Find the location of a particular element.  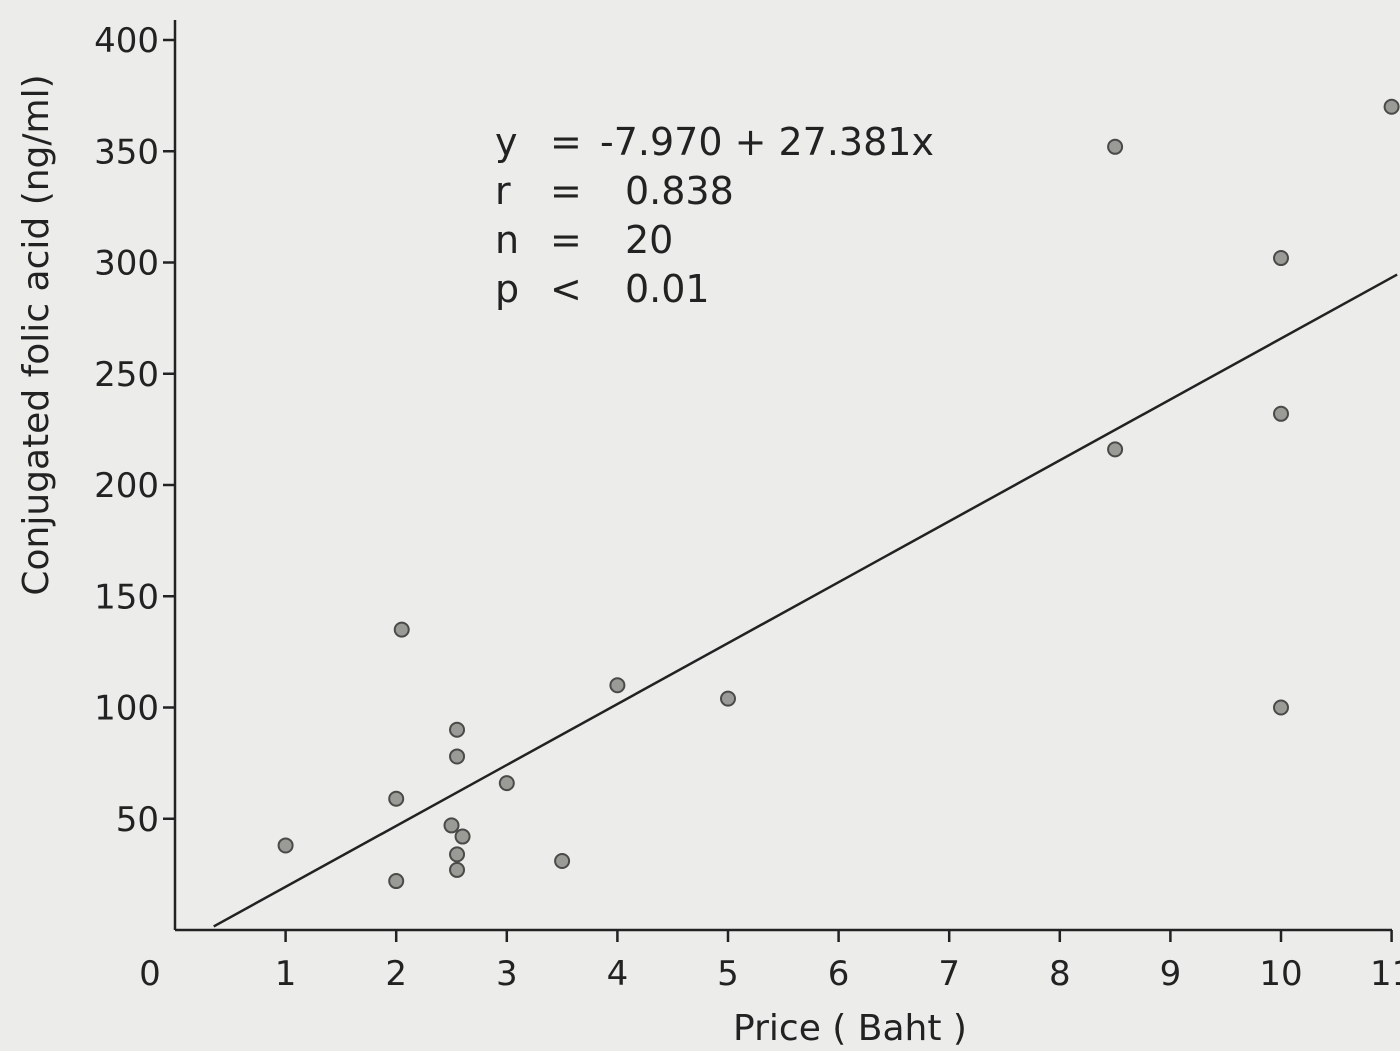

x-axis-title: Price ( Baht ) is located at coordinates (850, 1028).